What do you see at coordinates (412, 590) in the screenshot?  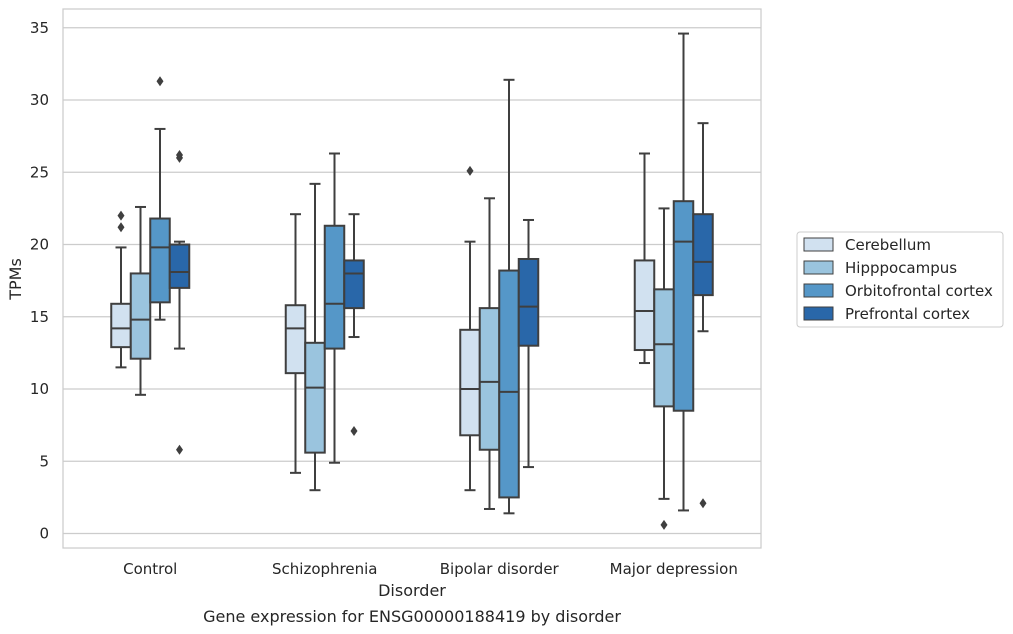 I see `x-axis-label: Disorder` at bounding box center [412, 590].